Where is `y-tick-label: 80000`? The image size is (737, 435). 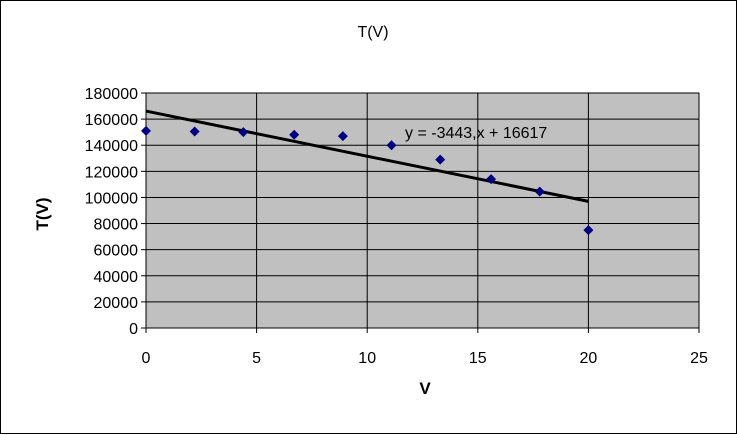
y-tick-label: 80000 is located at coordinates (116, 225).